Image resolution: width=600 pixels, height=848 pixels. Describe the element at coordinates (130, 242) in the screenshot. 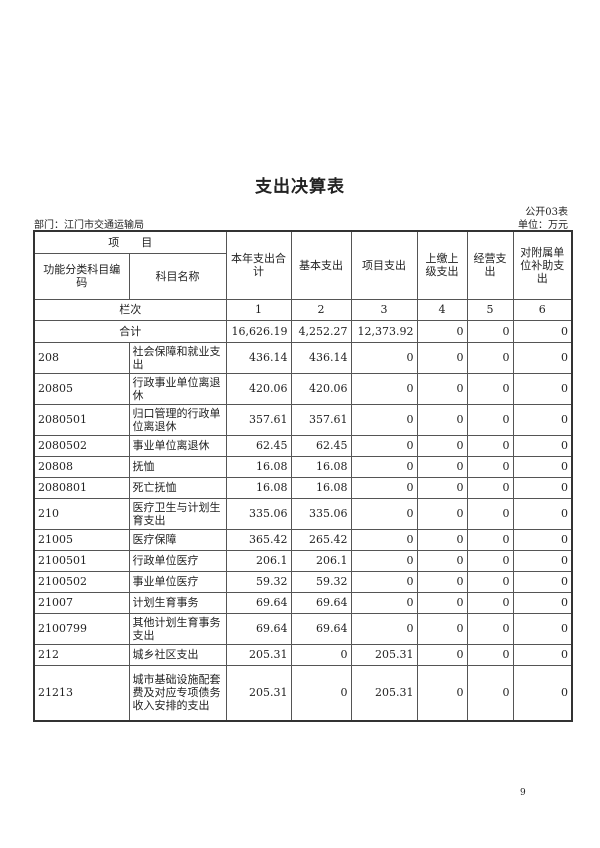

I see `header-item: 项 目` at that location.